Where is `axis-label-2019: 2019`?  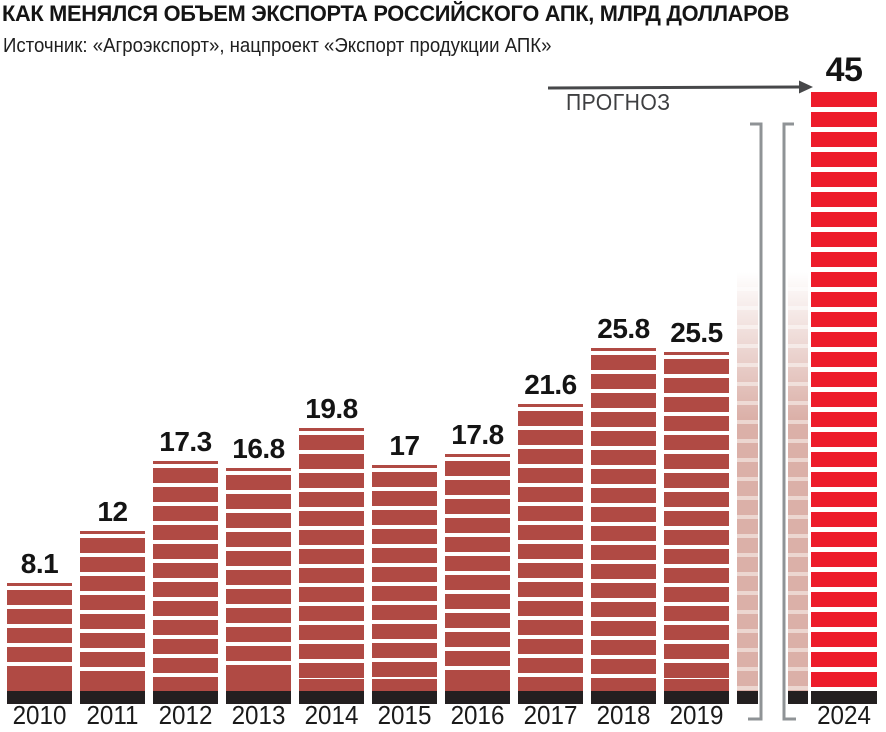 axis-label-2019: 2019 is located at coordinates (696, 715).